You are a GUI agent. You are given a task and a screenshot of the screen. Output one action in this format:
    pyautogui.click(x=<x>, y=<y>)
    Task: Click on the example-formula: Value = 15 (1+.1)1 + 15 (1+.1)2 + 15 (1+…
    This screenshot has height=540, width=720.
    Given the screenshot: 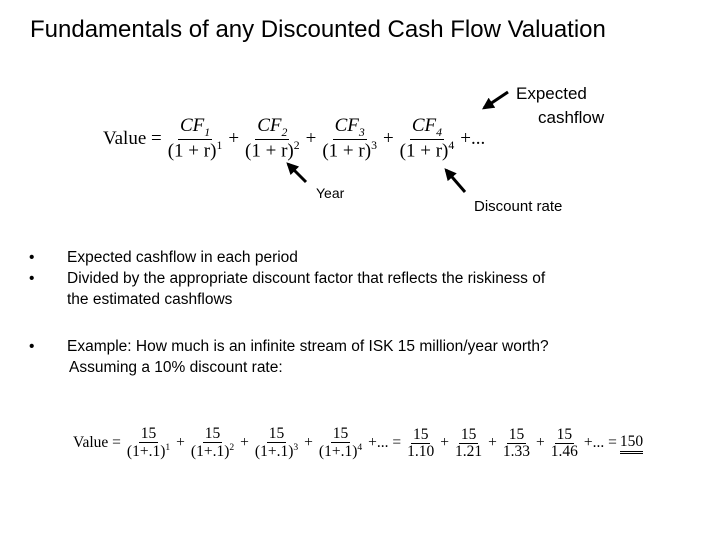 What is the action you would take?
    pyautogui.click(x=357, y=443)
    